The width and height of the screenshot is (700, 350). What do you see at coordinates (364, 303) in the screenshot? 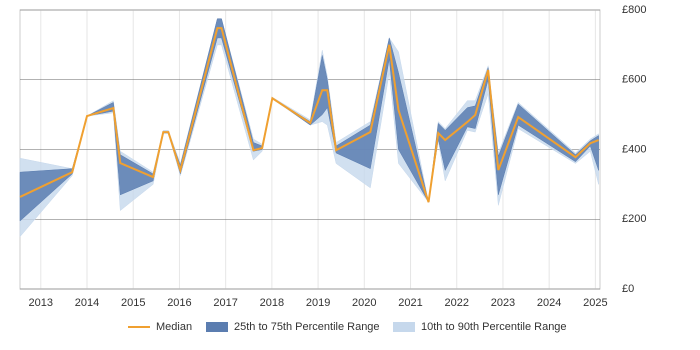
I see `x-tick-label: 2020` at bounding box center [364, 303].